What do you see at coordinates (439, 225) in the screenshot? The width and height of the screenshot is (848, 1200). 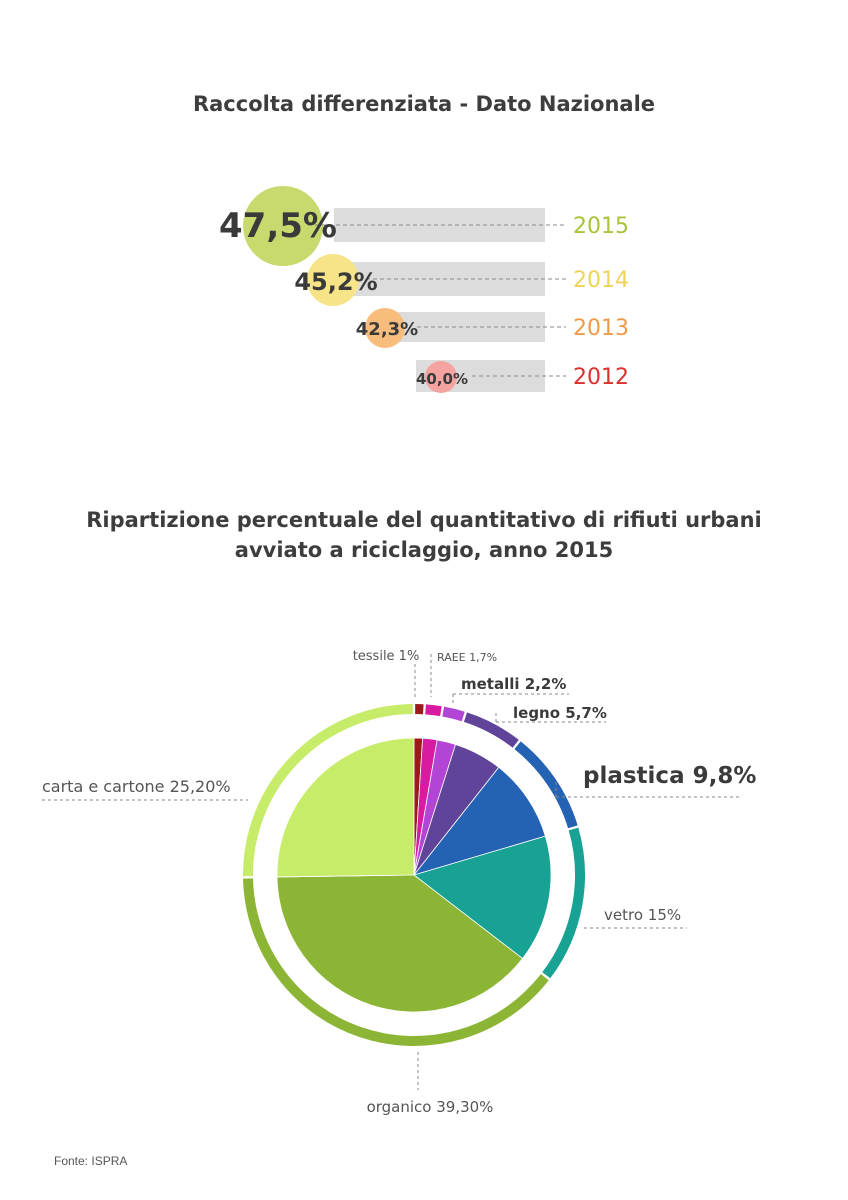 I see `bar-2015` at bounding box center [439, 225].